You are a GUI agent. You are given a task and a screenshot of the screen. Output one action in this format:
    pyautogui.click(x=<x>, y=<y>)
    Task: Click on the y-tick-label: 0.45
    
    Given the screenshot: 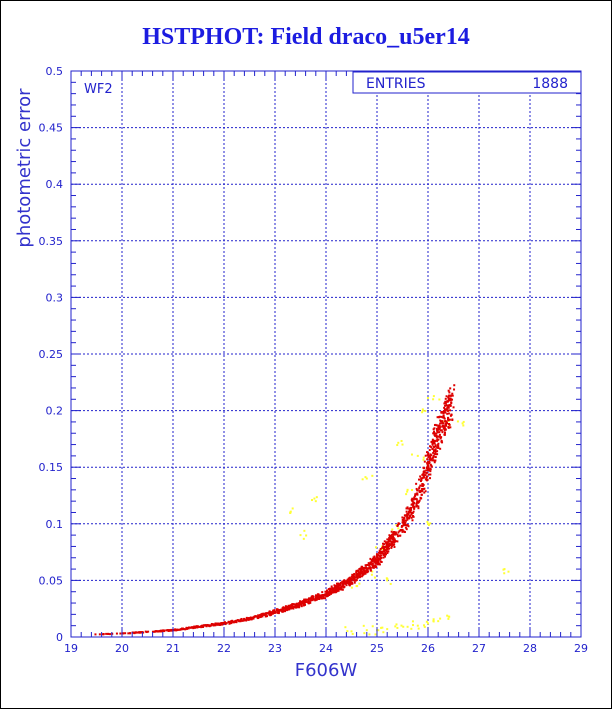 What is the action you would take?
    pyautogui.click(x=51, y=128)
    